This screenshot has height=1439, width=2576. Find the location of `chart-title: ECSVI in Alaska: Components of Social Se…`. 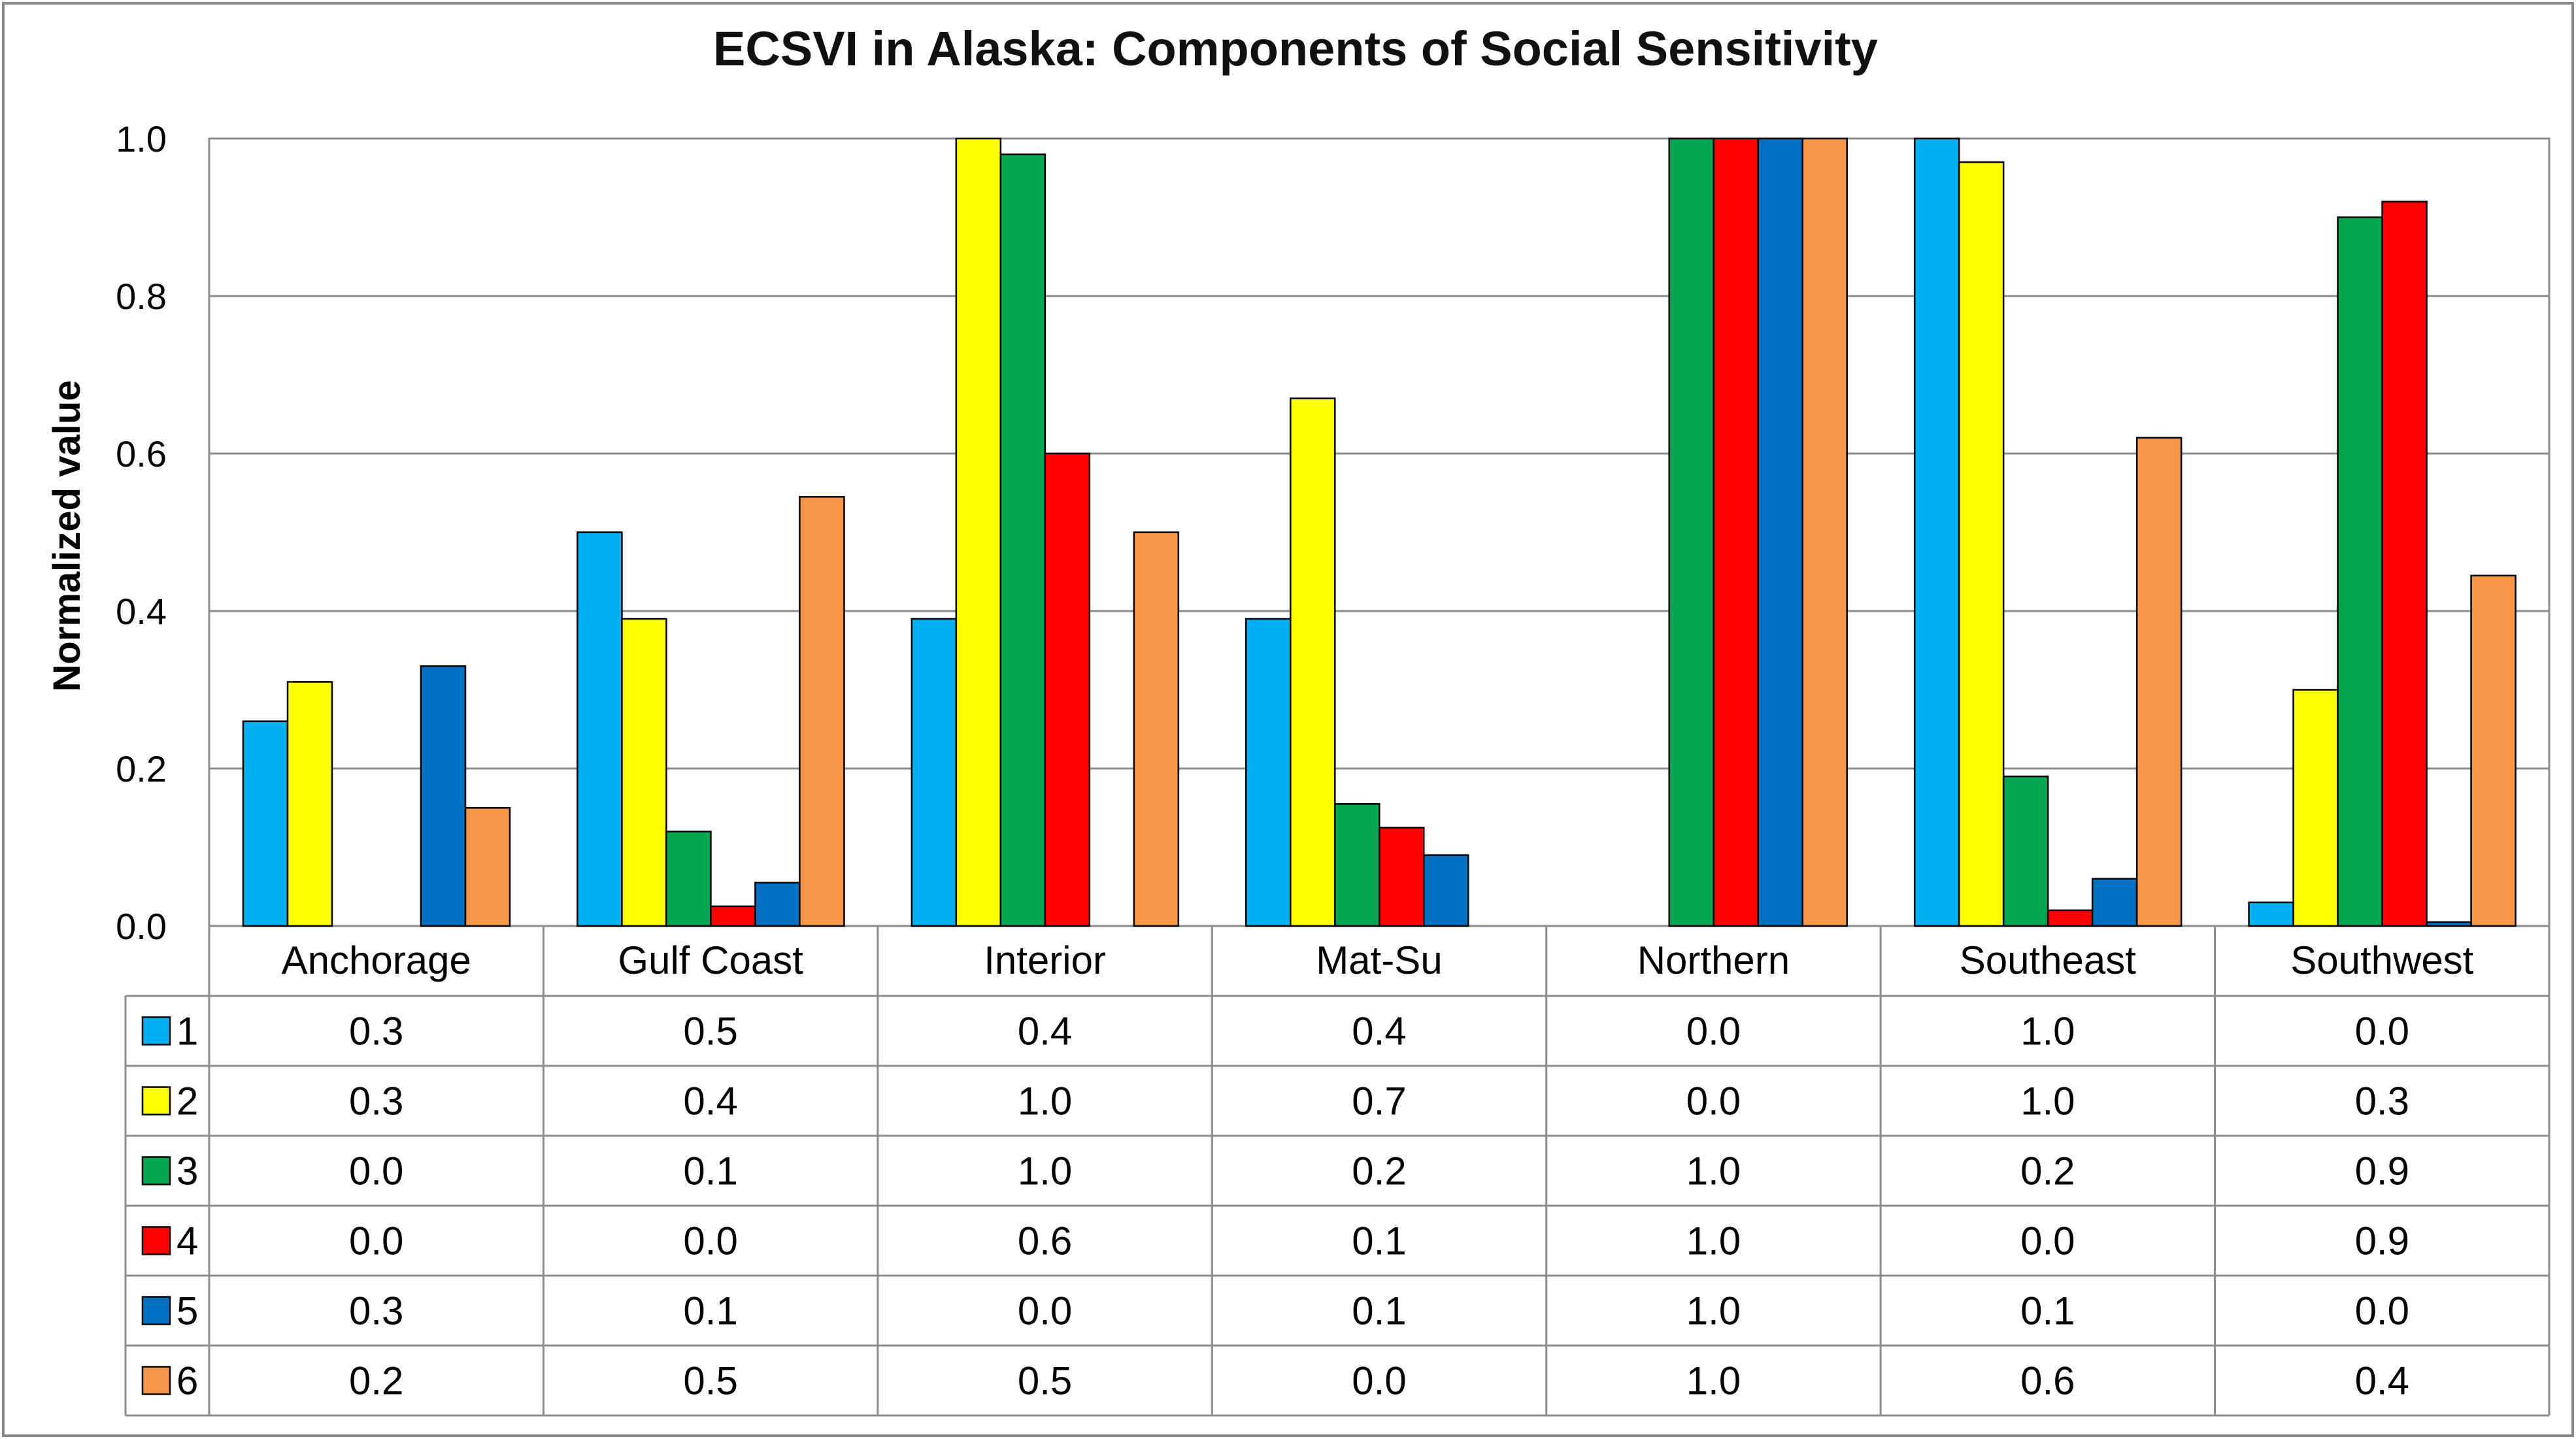

chart-title: ECSVI in Alaska: Components of Social Se… is located at coordinates (1295, 49).